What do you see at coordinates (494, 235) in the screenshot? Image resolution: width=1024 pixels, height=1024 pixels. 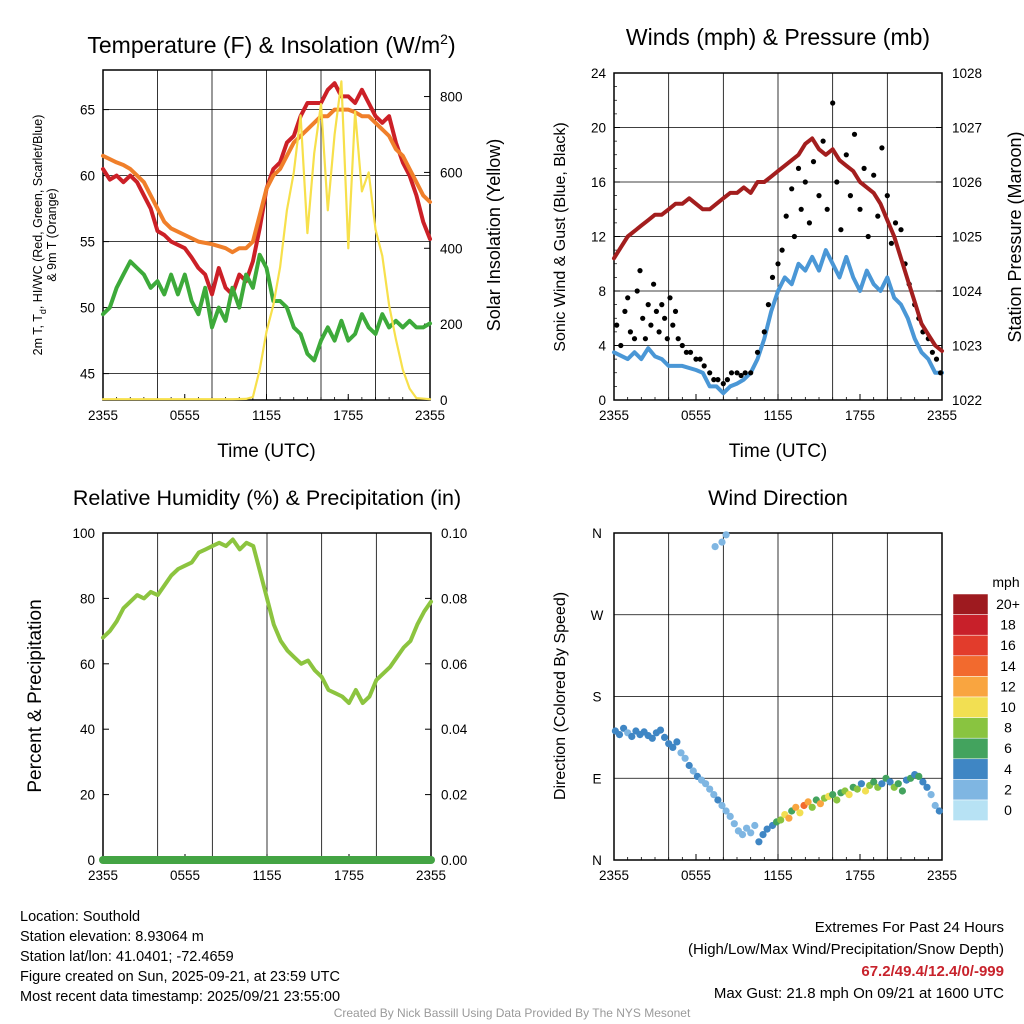 I see `temp-ylabel-right: Solar Insolation (Yellow)` at bounding box center [494, 235].